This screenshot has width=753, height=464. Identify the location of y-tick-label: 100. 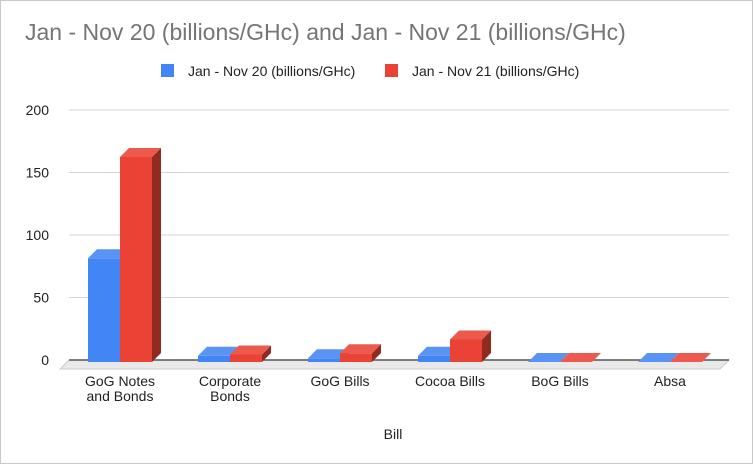
(38, 235).